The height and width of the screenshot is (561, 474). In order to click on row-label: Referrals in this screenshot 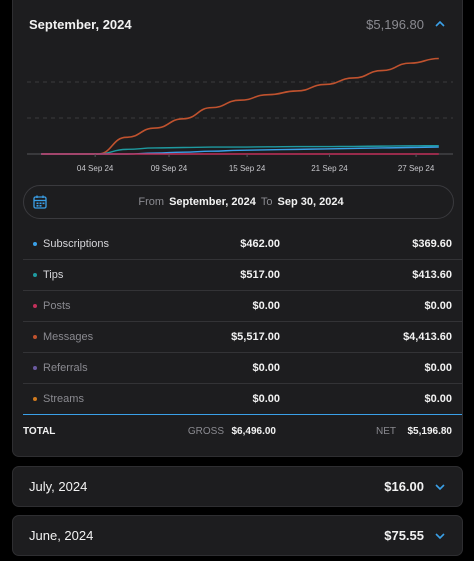, I will do `click(65, 368)`.